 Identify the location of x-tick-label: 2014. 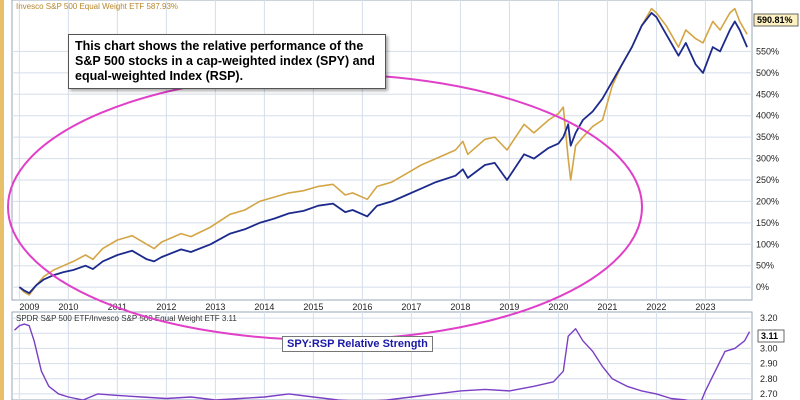
(264, 307).